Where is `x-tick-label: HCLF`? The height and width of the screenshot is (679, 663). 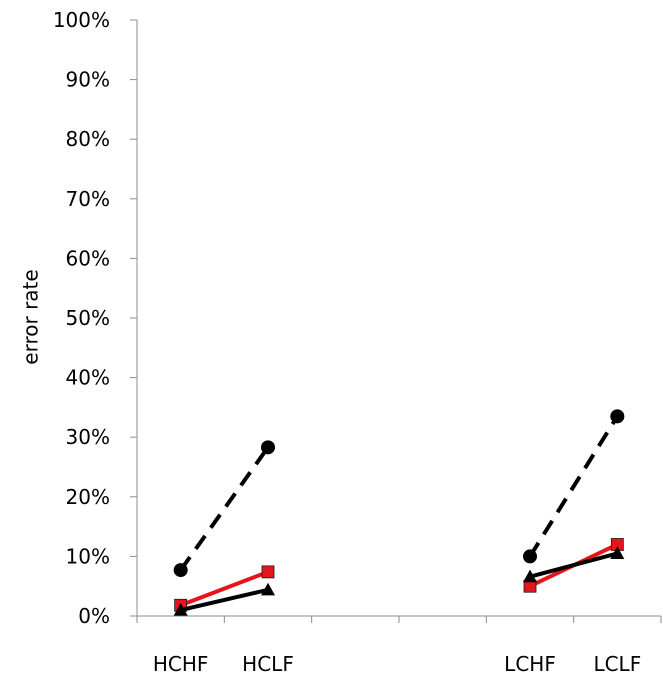
x-tick-label: HCLF is located at coordinates (268, 664).